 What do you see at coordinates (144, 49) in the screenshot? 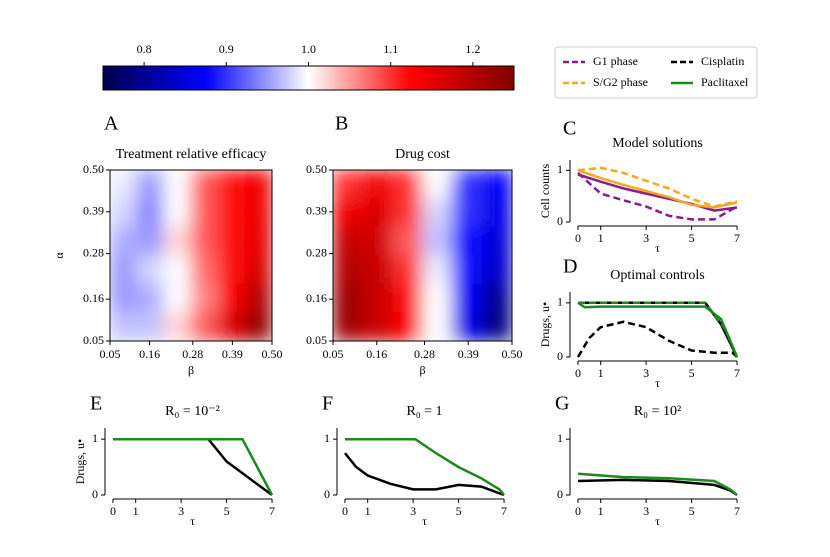
I see `colorbar-tick-label: 0.8` at bounding box center [144, 49].